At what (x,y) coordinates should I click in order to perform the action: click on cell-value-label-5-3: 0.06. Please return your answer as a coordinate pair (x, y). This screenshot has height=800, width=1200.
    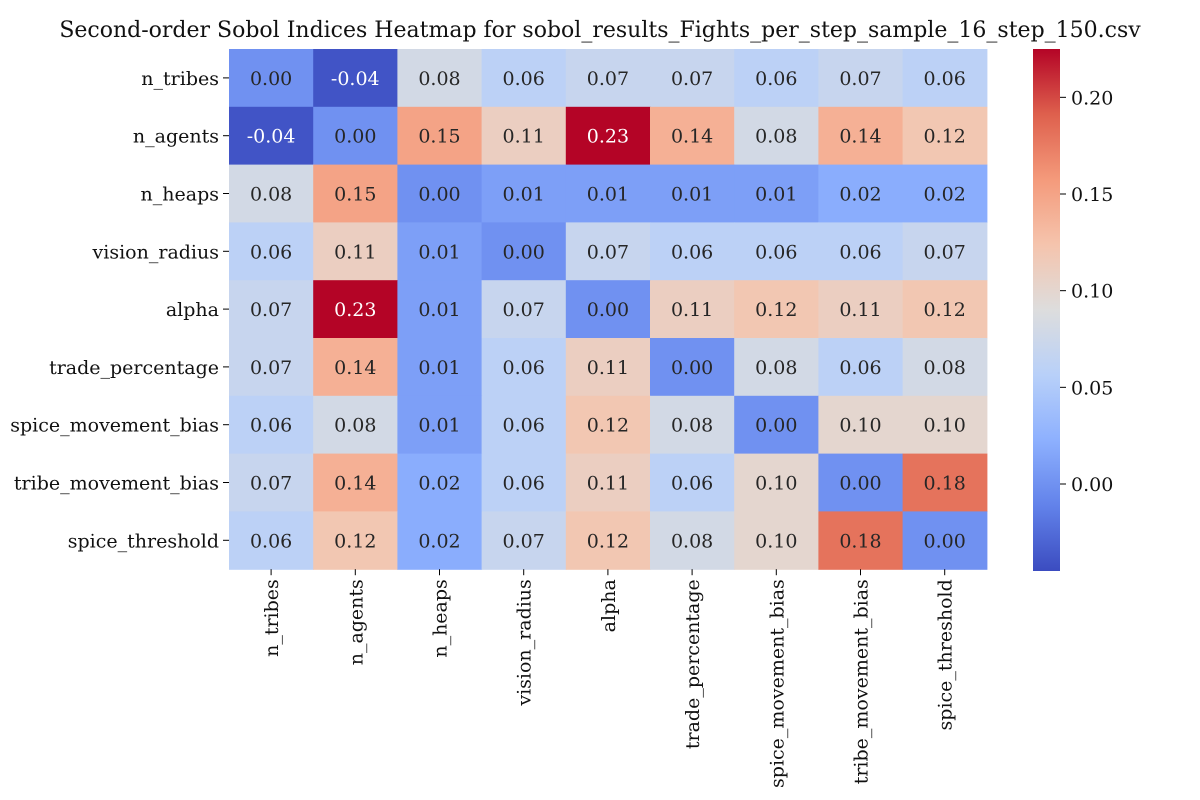
    Looking at the image, I should click on (524, 368).